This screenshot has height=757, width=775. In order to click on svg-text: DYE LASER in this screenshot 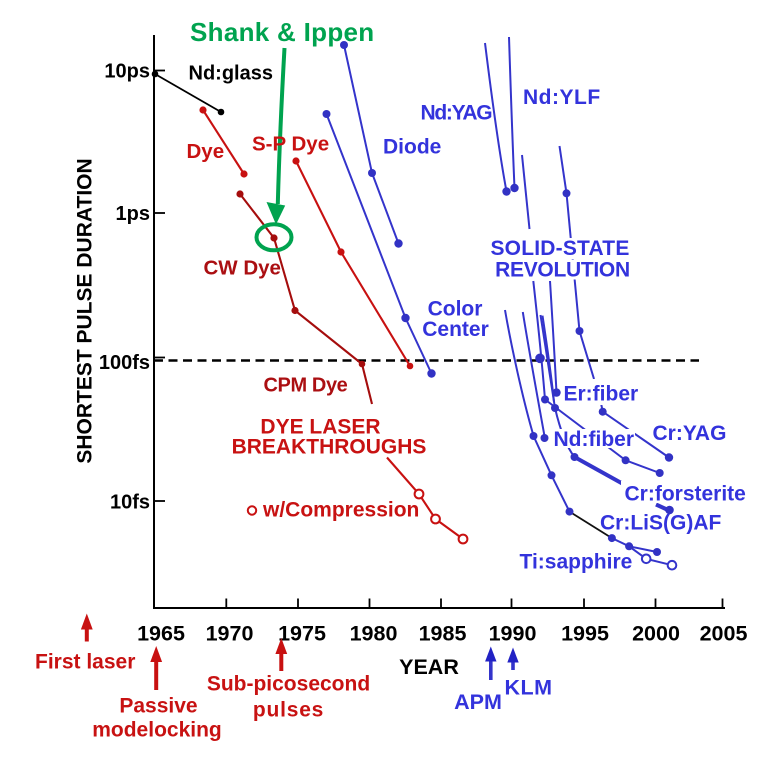, I will do `click(320, 427)`.